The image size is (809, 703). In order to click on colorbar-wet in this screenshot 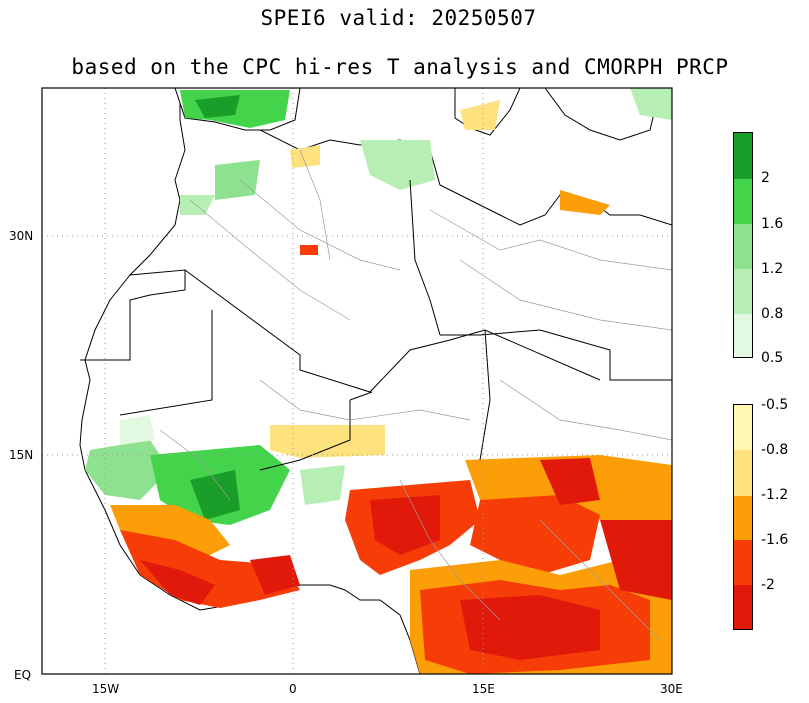, I will do `click(743, 245)`.